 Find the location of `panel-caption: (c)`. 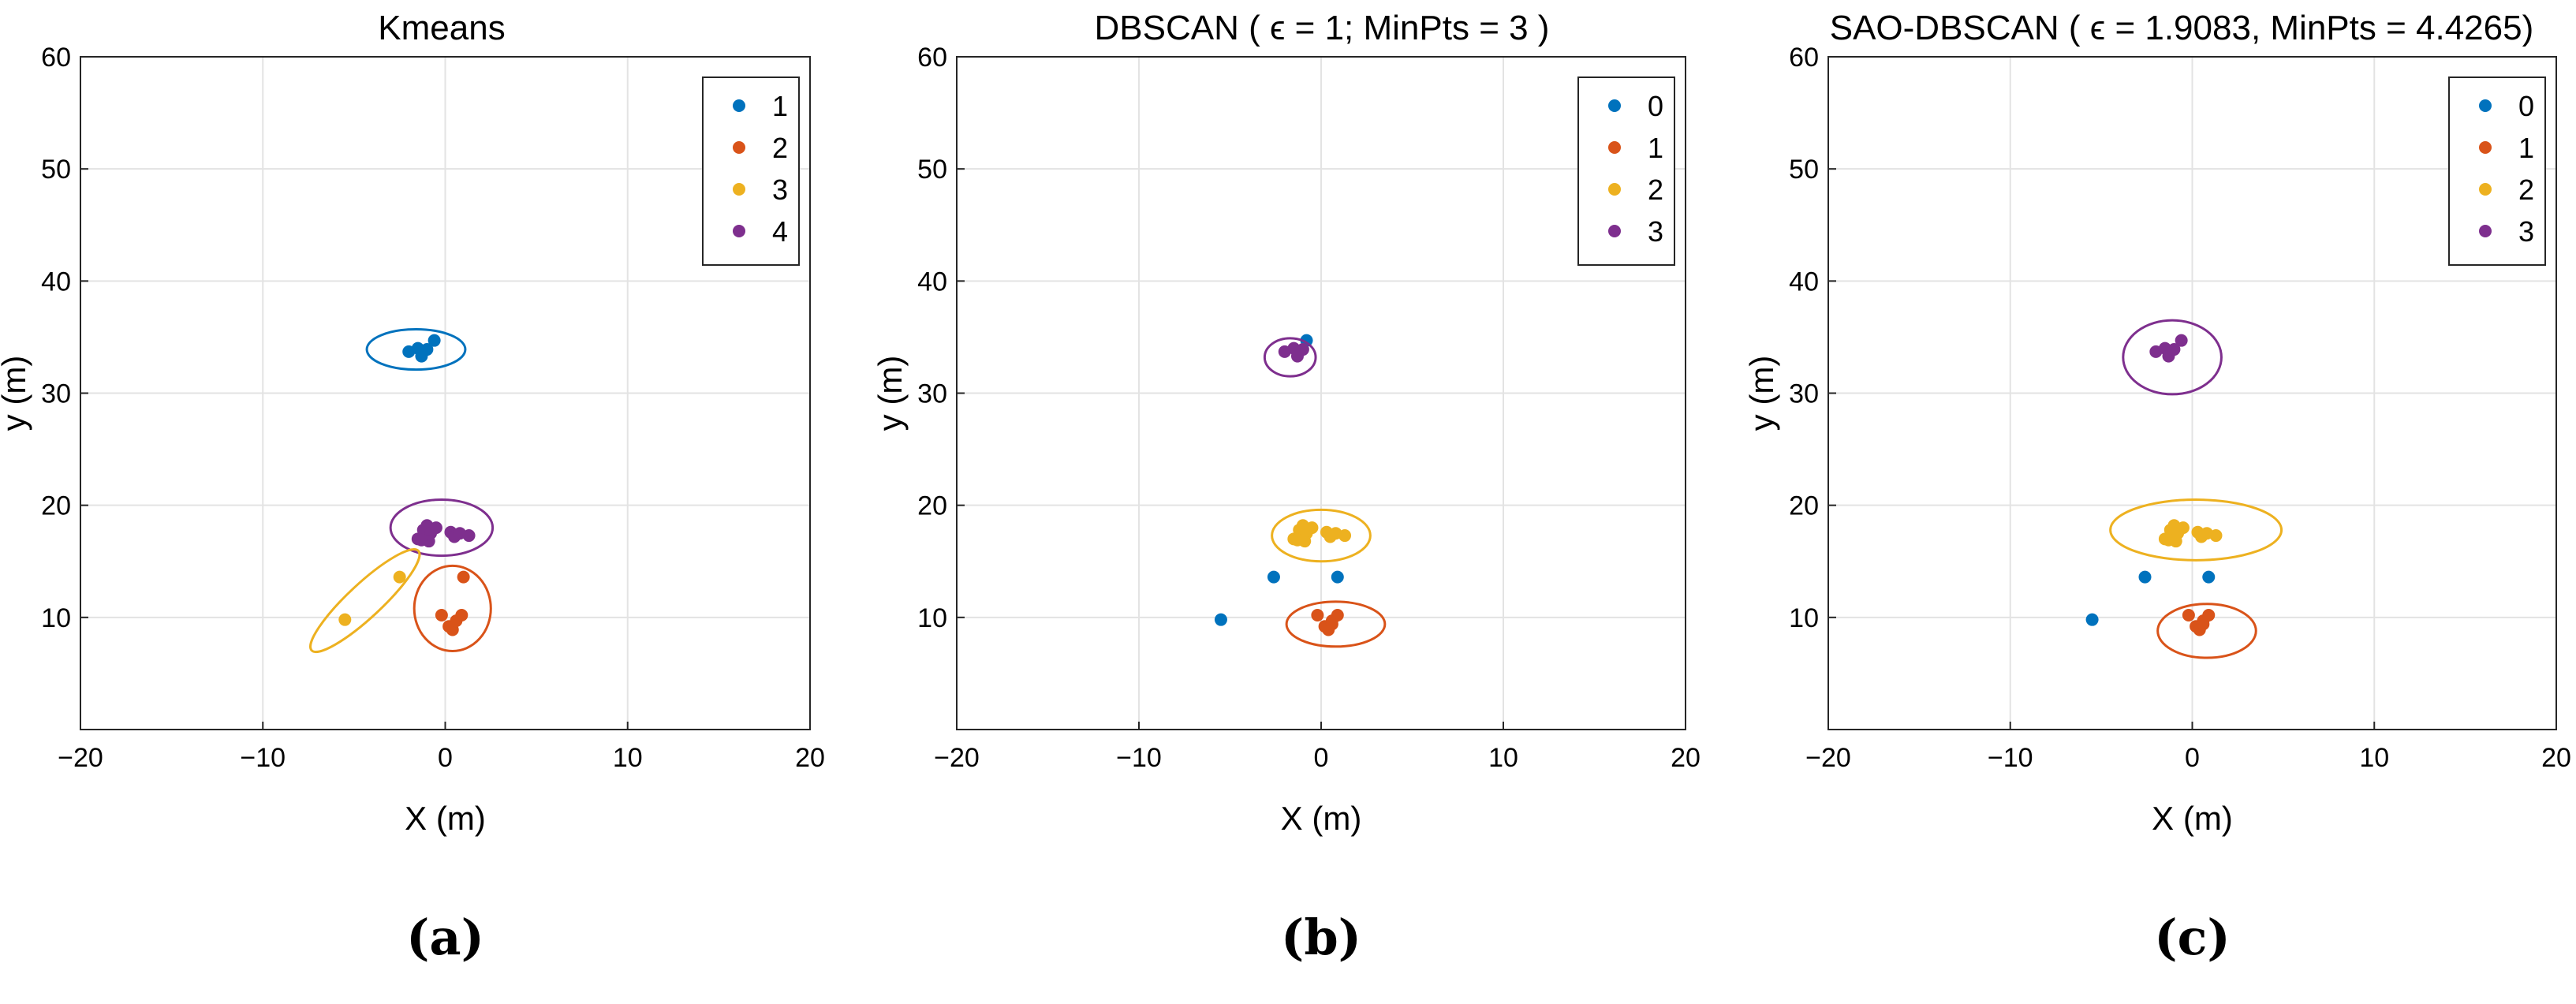

panel-caption: (c) is located at coordinates (2192, 937).